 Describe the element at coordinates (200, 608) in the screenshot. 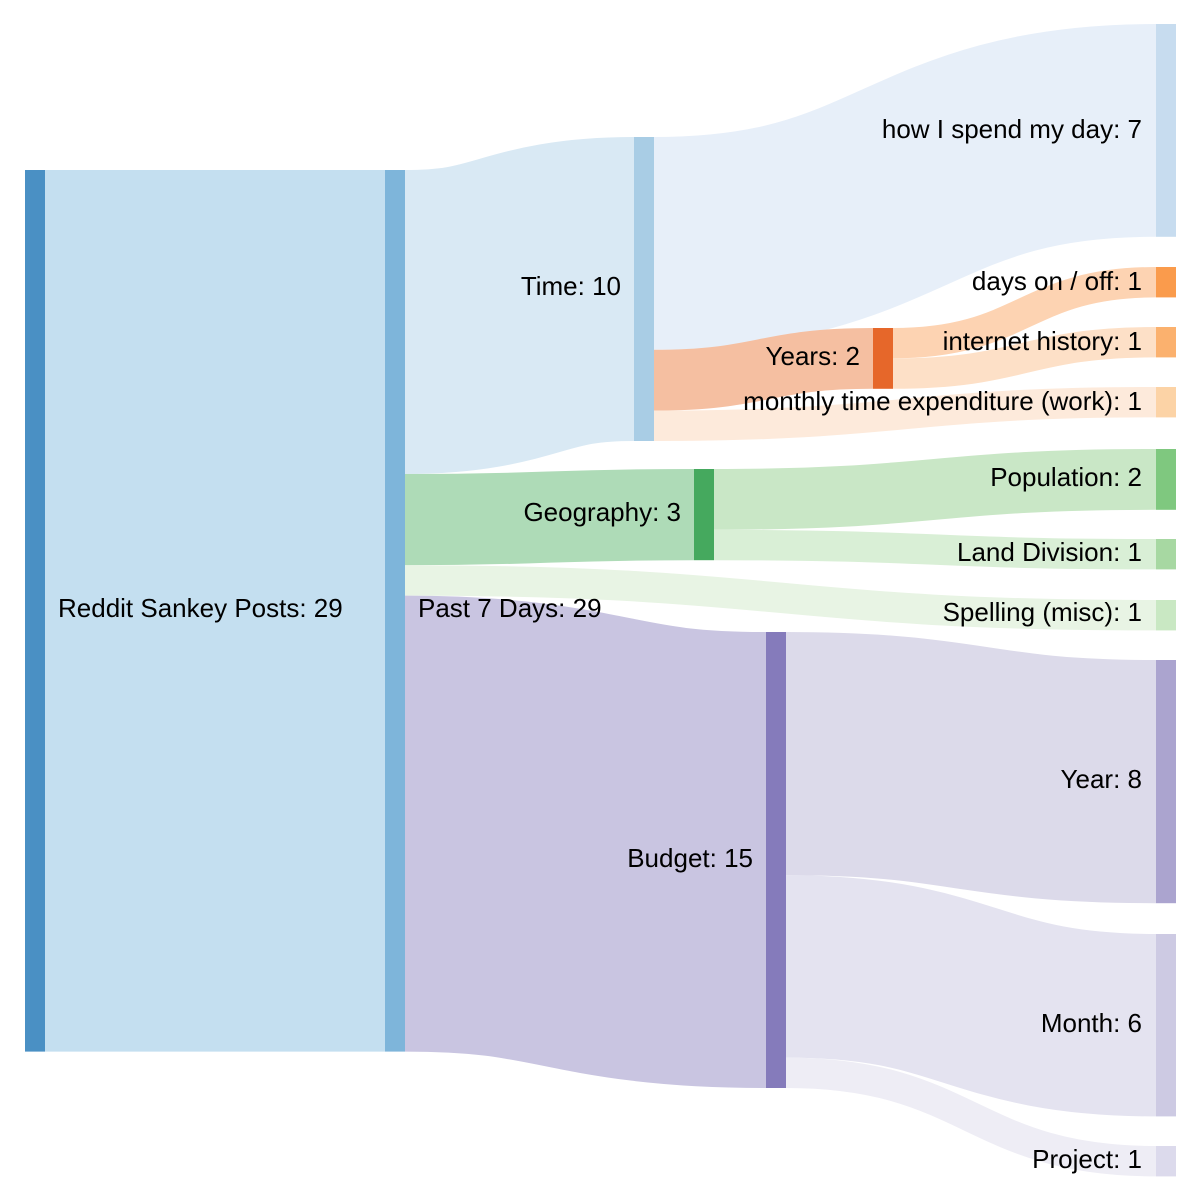

I see `node-label-reddit: Reddit Sankey Posts: 29` at that location.